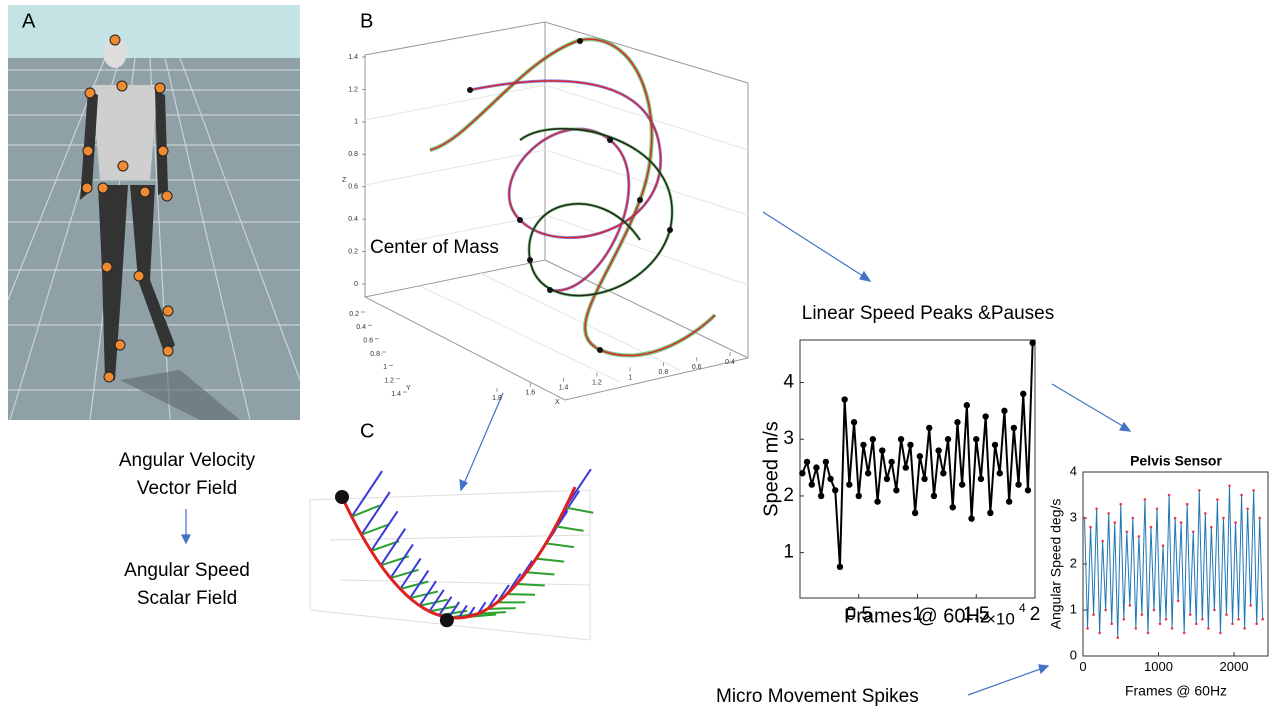 The image size is (1277, 712). Describe the element at coordinates (375, 354) in the screenshot. I see `y-tick-label: 0.8` at that location.